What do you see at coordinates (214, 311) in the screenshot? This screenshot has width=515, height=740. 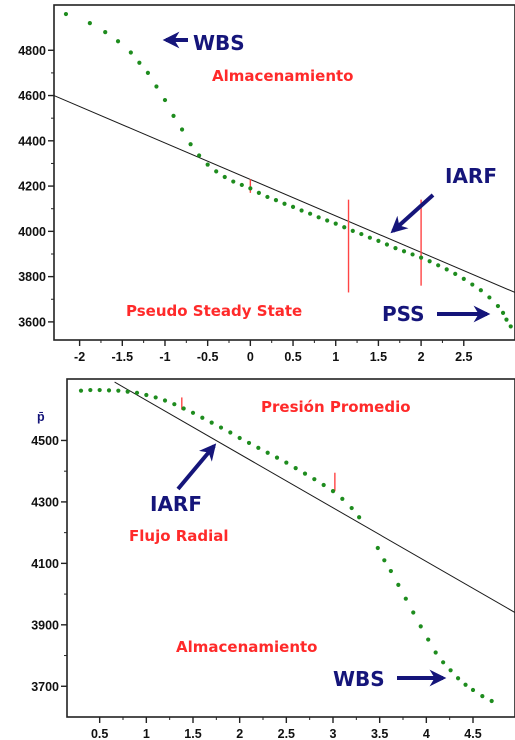 I see `pseudo-steady-state-label: Pseudo Steady State` at bounding box center [214, 311].